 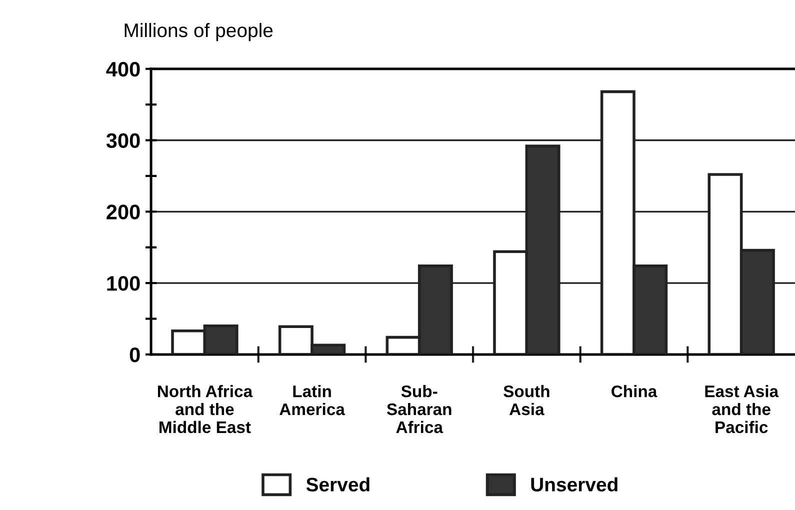 I want to click on y-tick-label: 0, so click(x=135, y=354).